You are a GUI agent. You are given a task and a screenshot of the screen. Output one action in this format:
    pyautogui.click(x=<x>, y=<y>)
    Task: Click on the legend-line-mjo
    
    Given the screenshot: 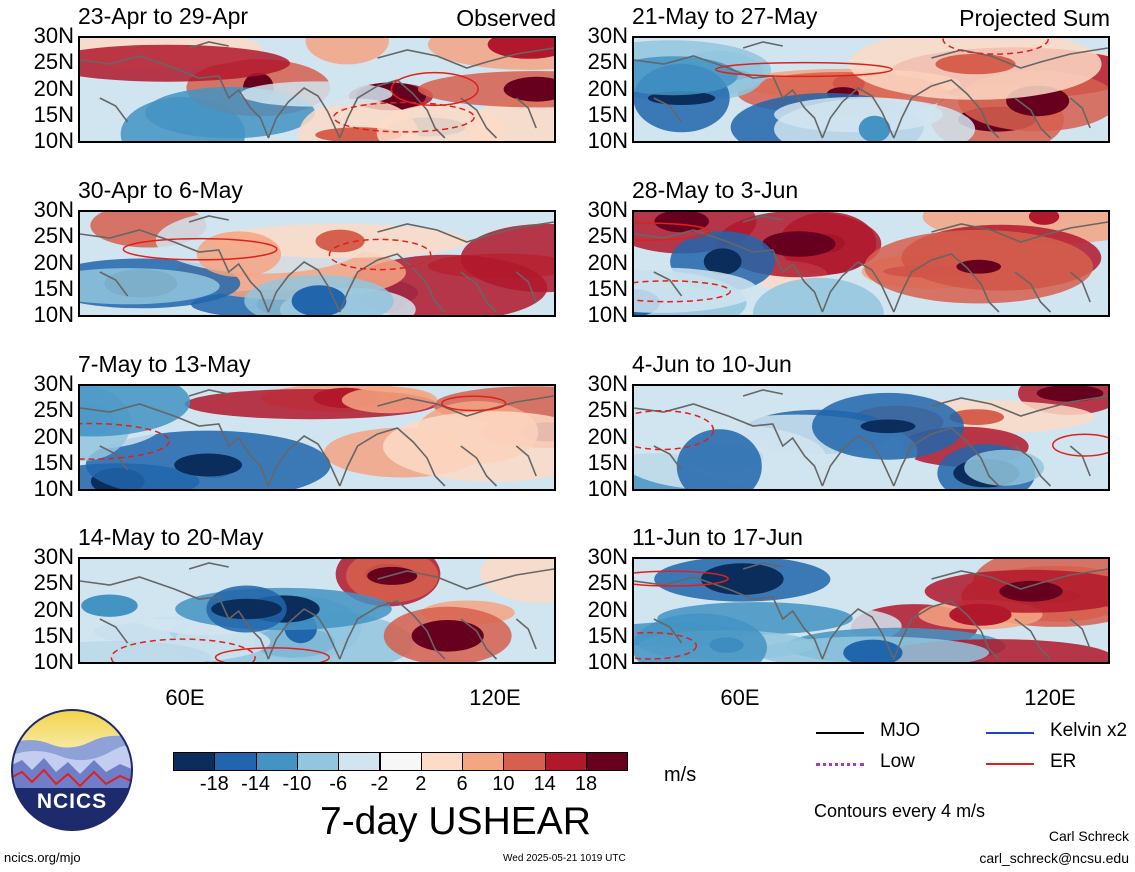 What is the action you would take?
    pyautogui.click(x=840, y=733)
    